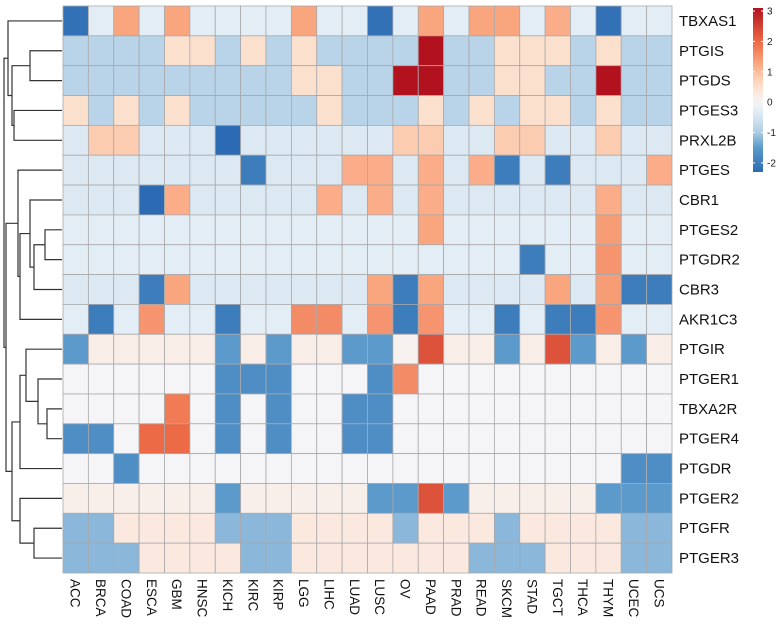 The height and width of the screenshot is (625, 779). What do you see at coordinates (708, 409) in the screenshot?
I see `row-label: TBXA2R` at bounding box center [708, 409].